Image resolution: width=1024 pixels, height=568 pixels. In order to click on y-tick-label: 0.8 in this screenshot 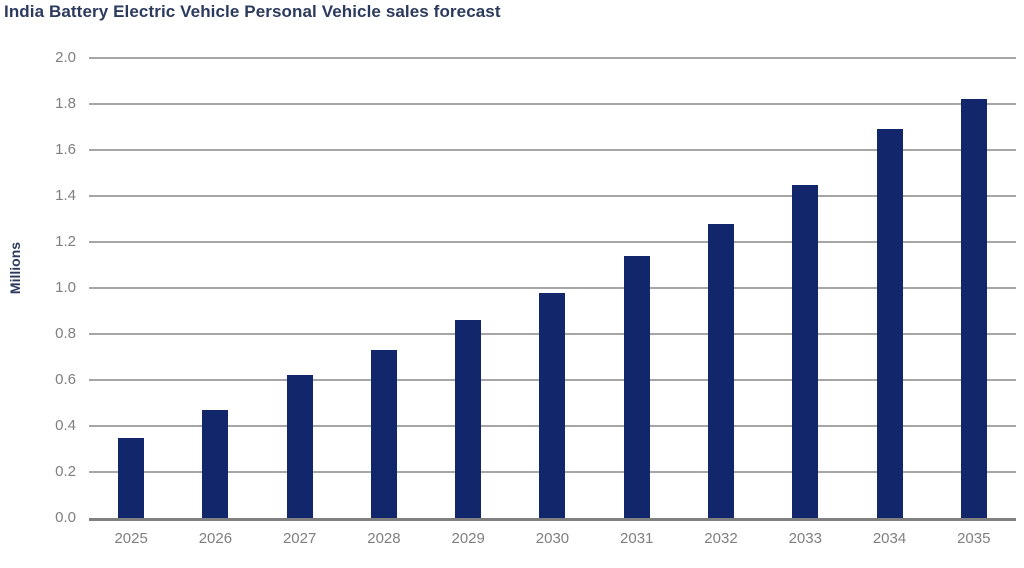, I will do `click(65, 333)`.